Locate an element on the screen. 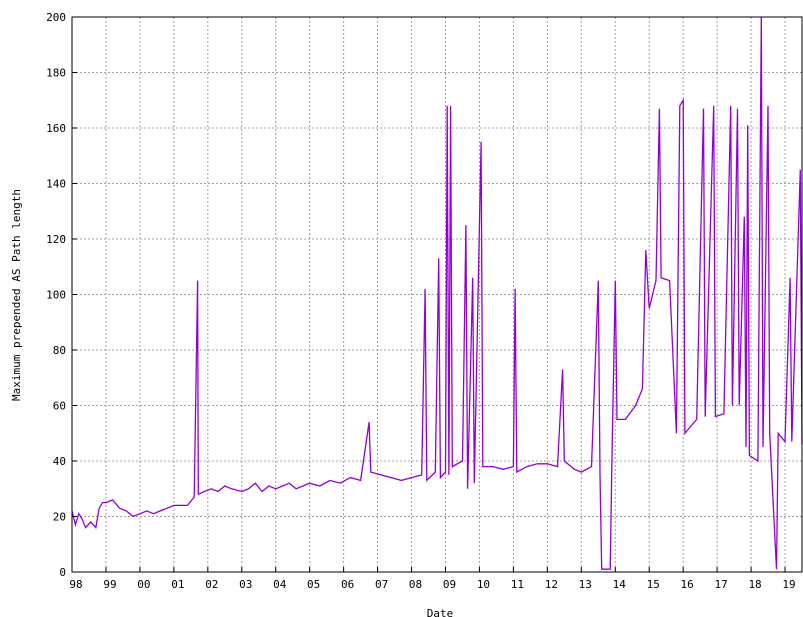  x-tick-label: 17 is located at coordinates (720, 584).